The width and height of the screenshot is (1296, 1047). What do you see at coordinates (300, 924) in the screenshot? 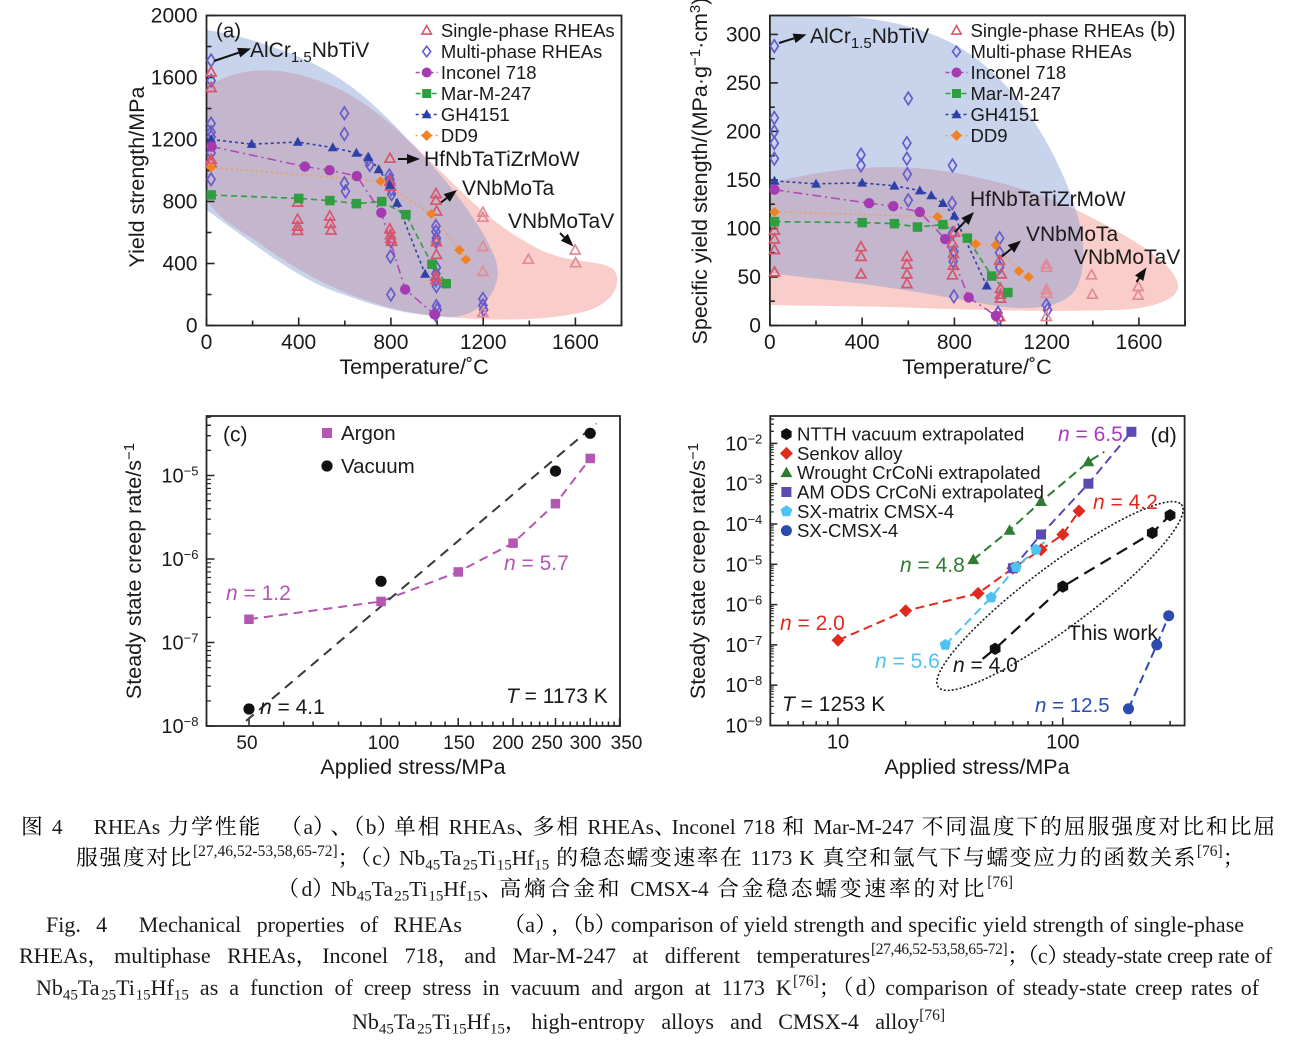
I see `svg-text: Mechanical properties of RHEAs` at bounding box center [300, 924].